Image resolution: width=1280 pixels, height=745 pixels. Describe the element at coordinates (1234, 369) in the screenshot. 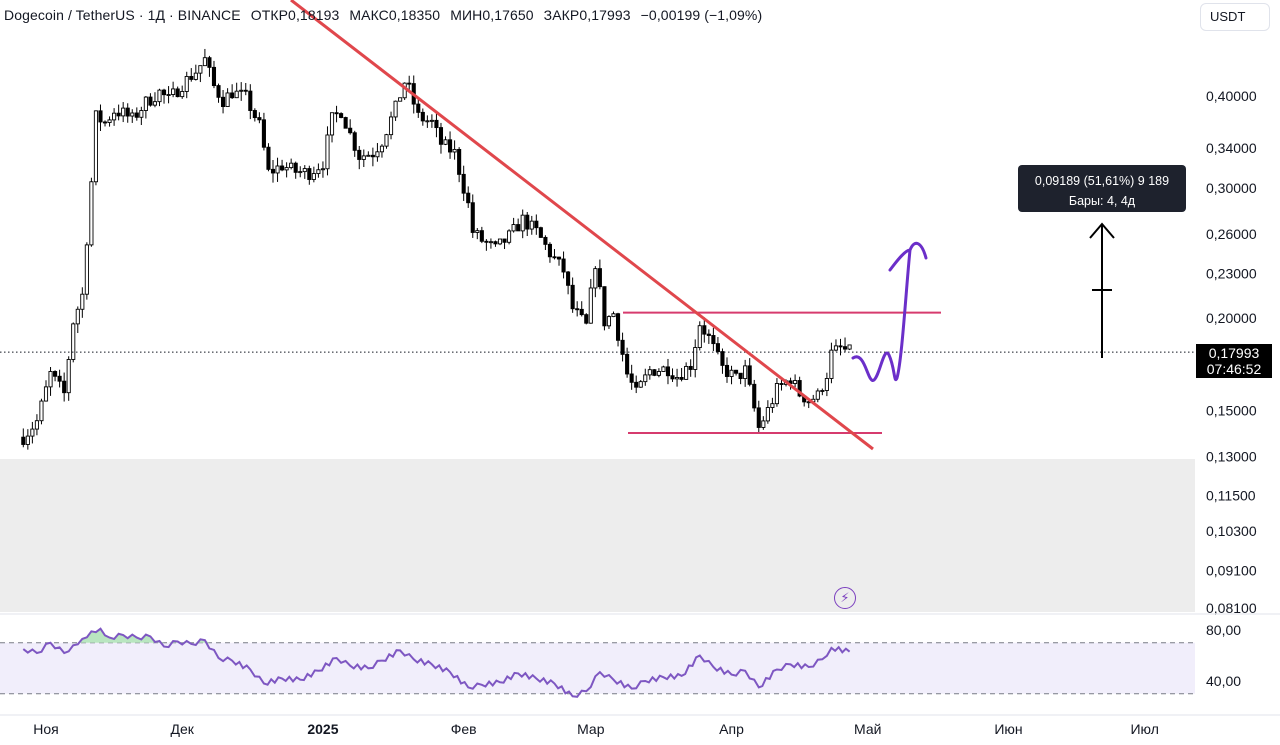

I see `bar-countdown-label: 07:46:52` at that location.